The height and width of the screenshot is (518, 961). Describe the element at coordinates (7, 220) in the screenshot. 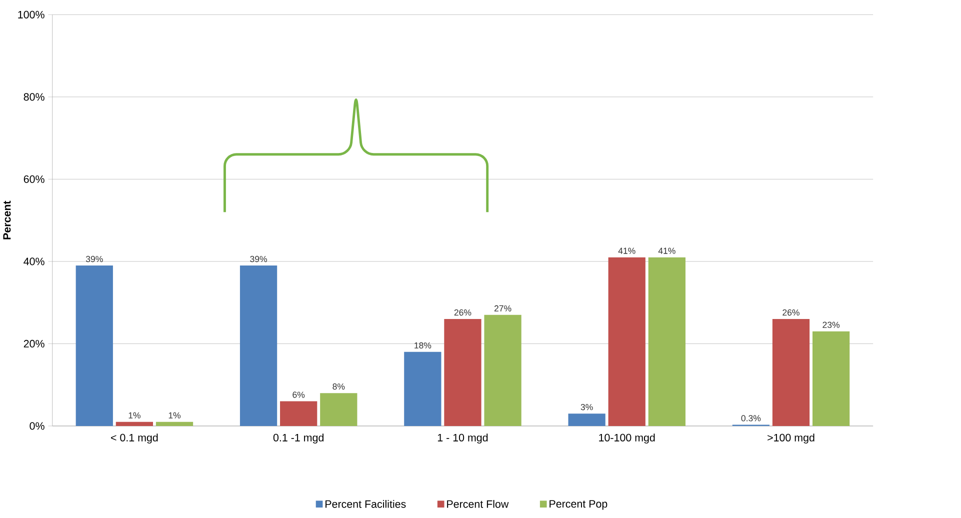

I see `y-axis-title: Percent` at that location.